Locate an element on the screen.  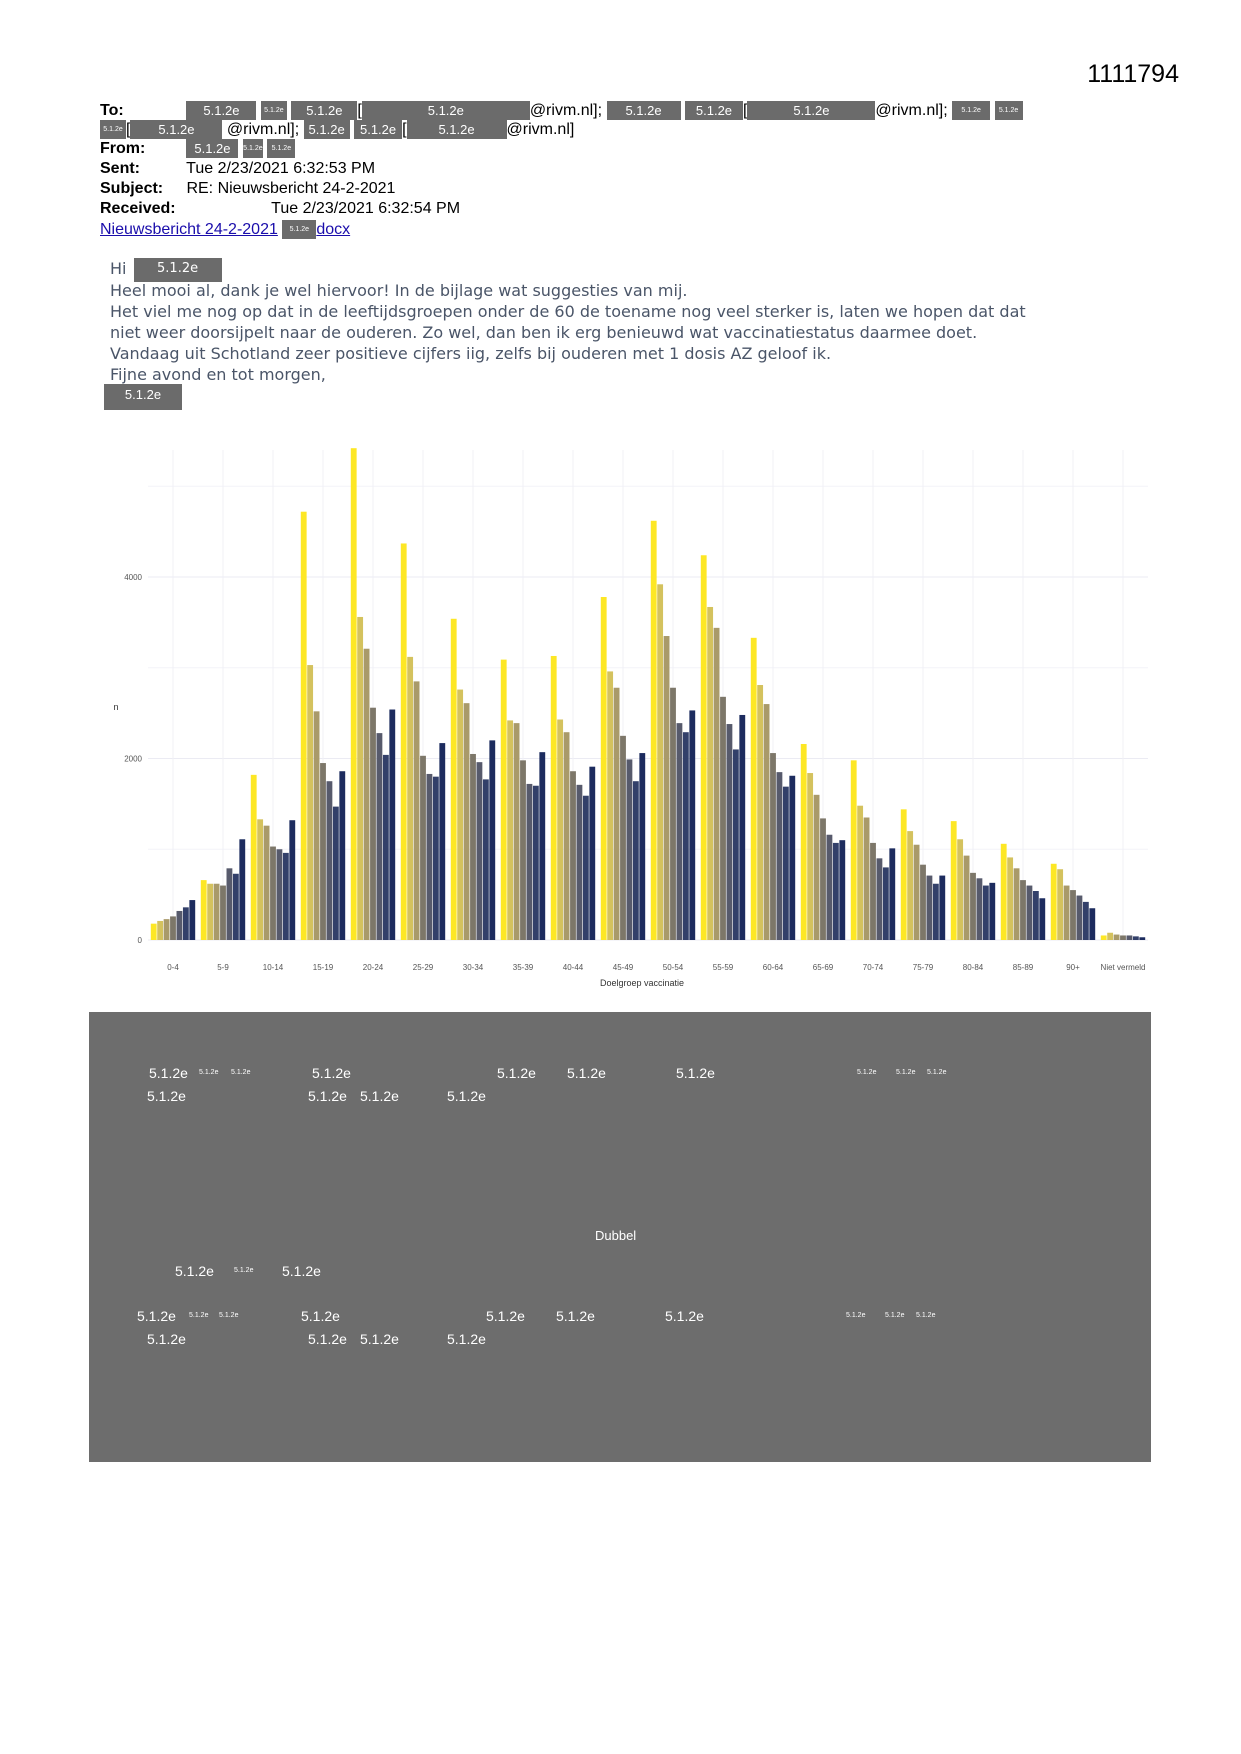
attachment-link: Nieuwsbericht 24-2-2021 5.1.2e docx is located at coordinates (225, 230).